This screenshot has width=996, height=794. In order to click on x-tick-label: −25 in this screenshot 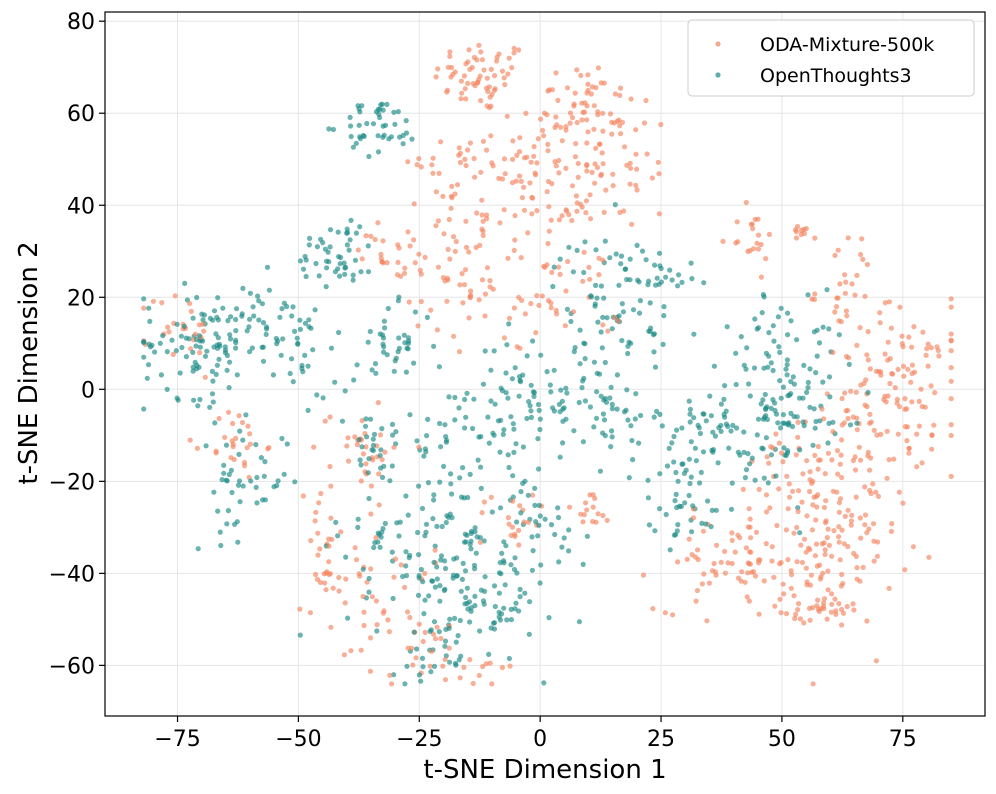, I will do `click(419, 739)`.